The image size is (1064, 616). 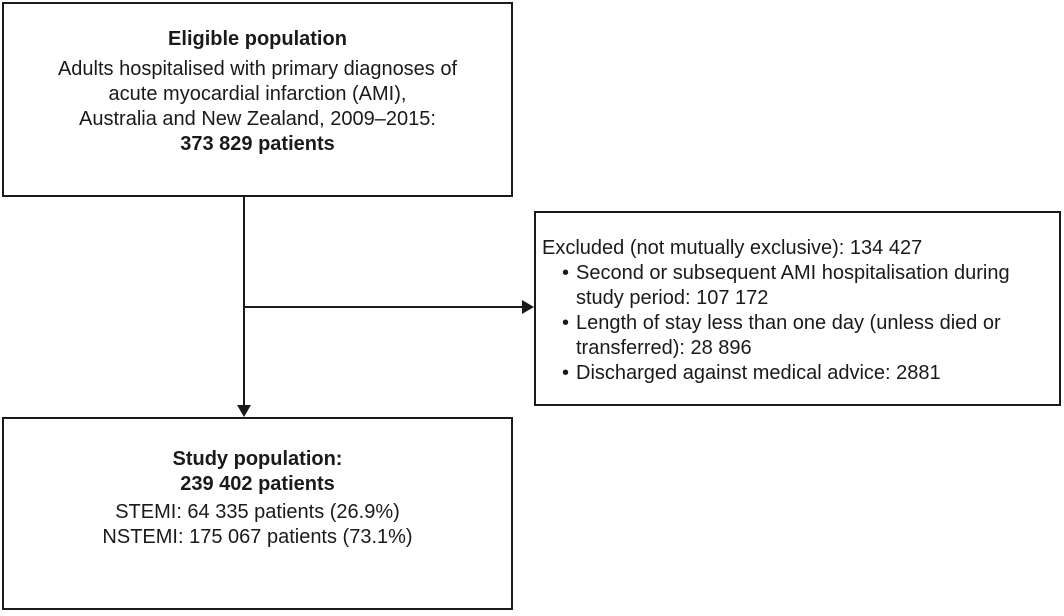 I want to click on arrowhead-right-icon, so click(x=528, y=307).